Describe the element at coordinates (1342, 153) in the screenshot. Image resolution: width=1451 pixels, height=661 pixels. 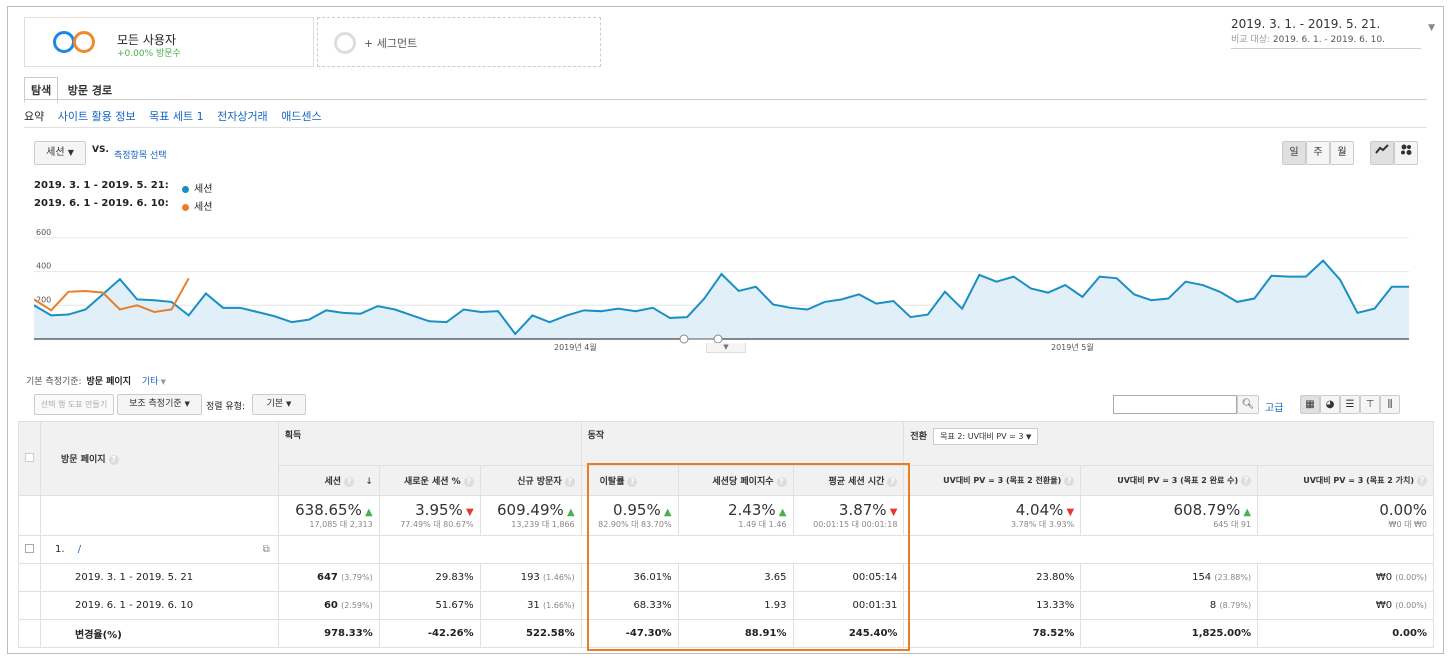
I see `granularity-month: 월` at that location.